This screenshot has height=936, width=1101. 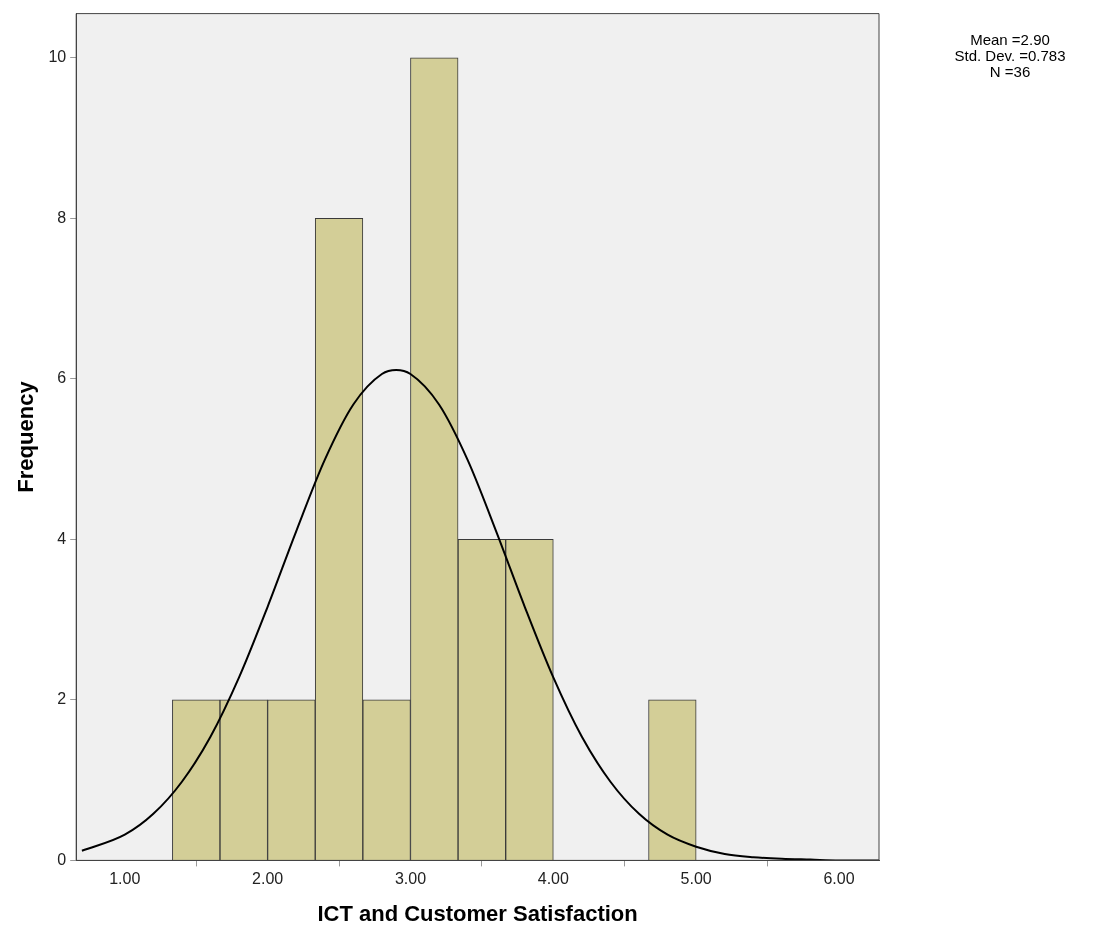 I want to click on x-tick-label: 3.00, so click(x=410, y=879).